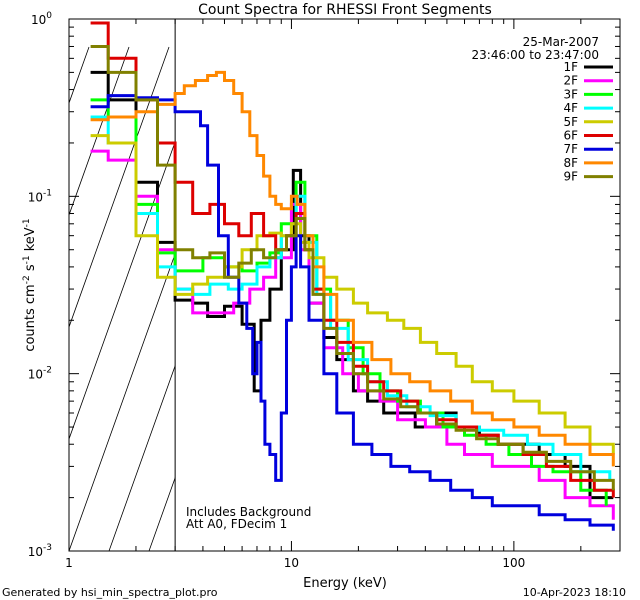  Describe the element at coordinates (535, 55) in the screenshot. I see `time-range: 23:46:00 to 23:47:00` at that location.